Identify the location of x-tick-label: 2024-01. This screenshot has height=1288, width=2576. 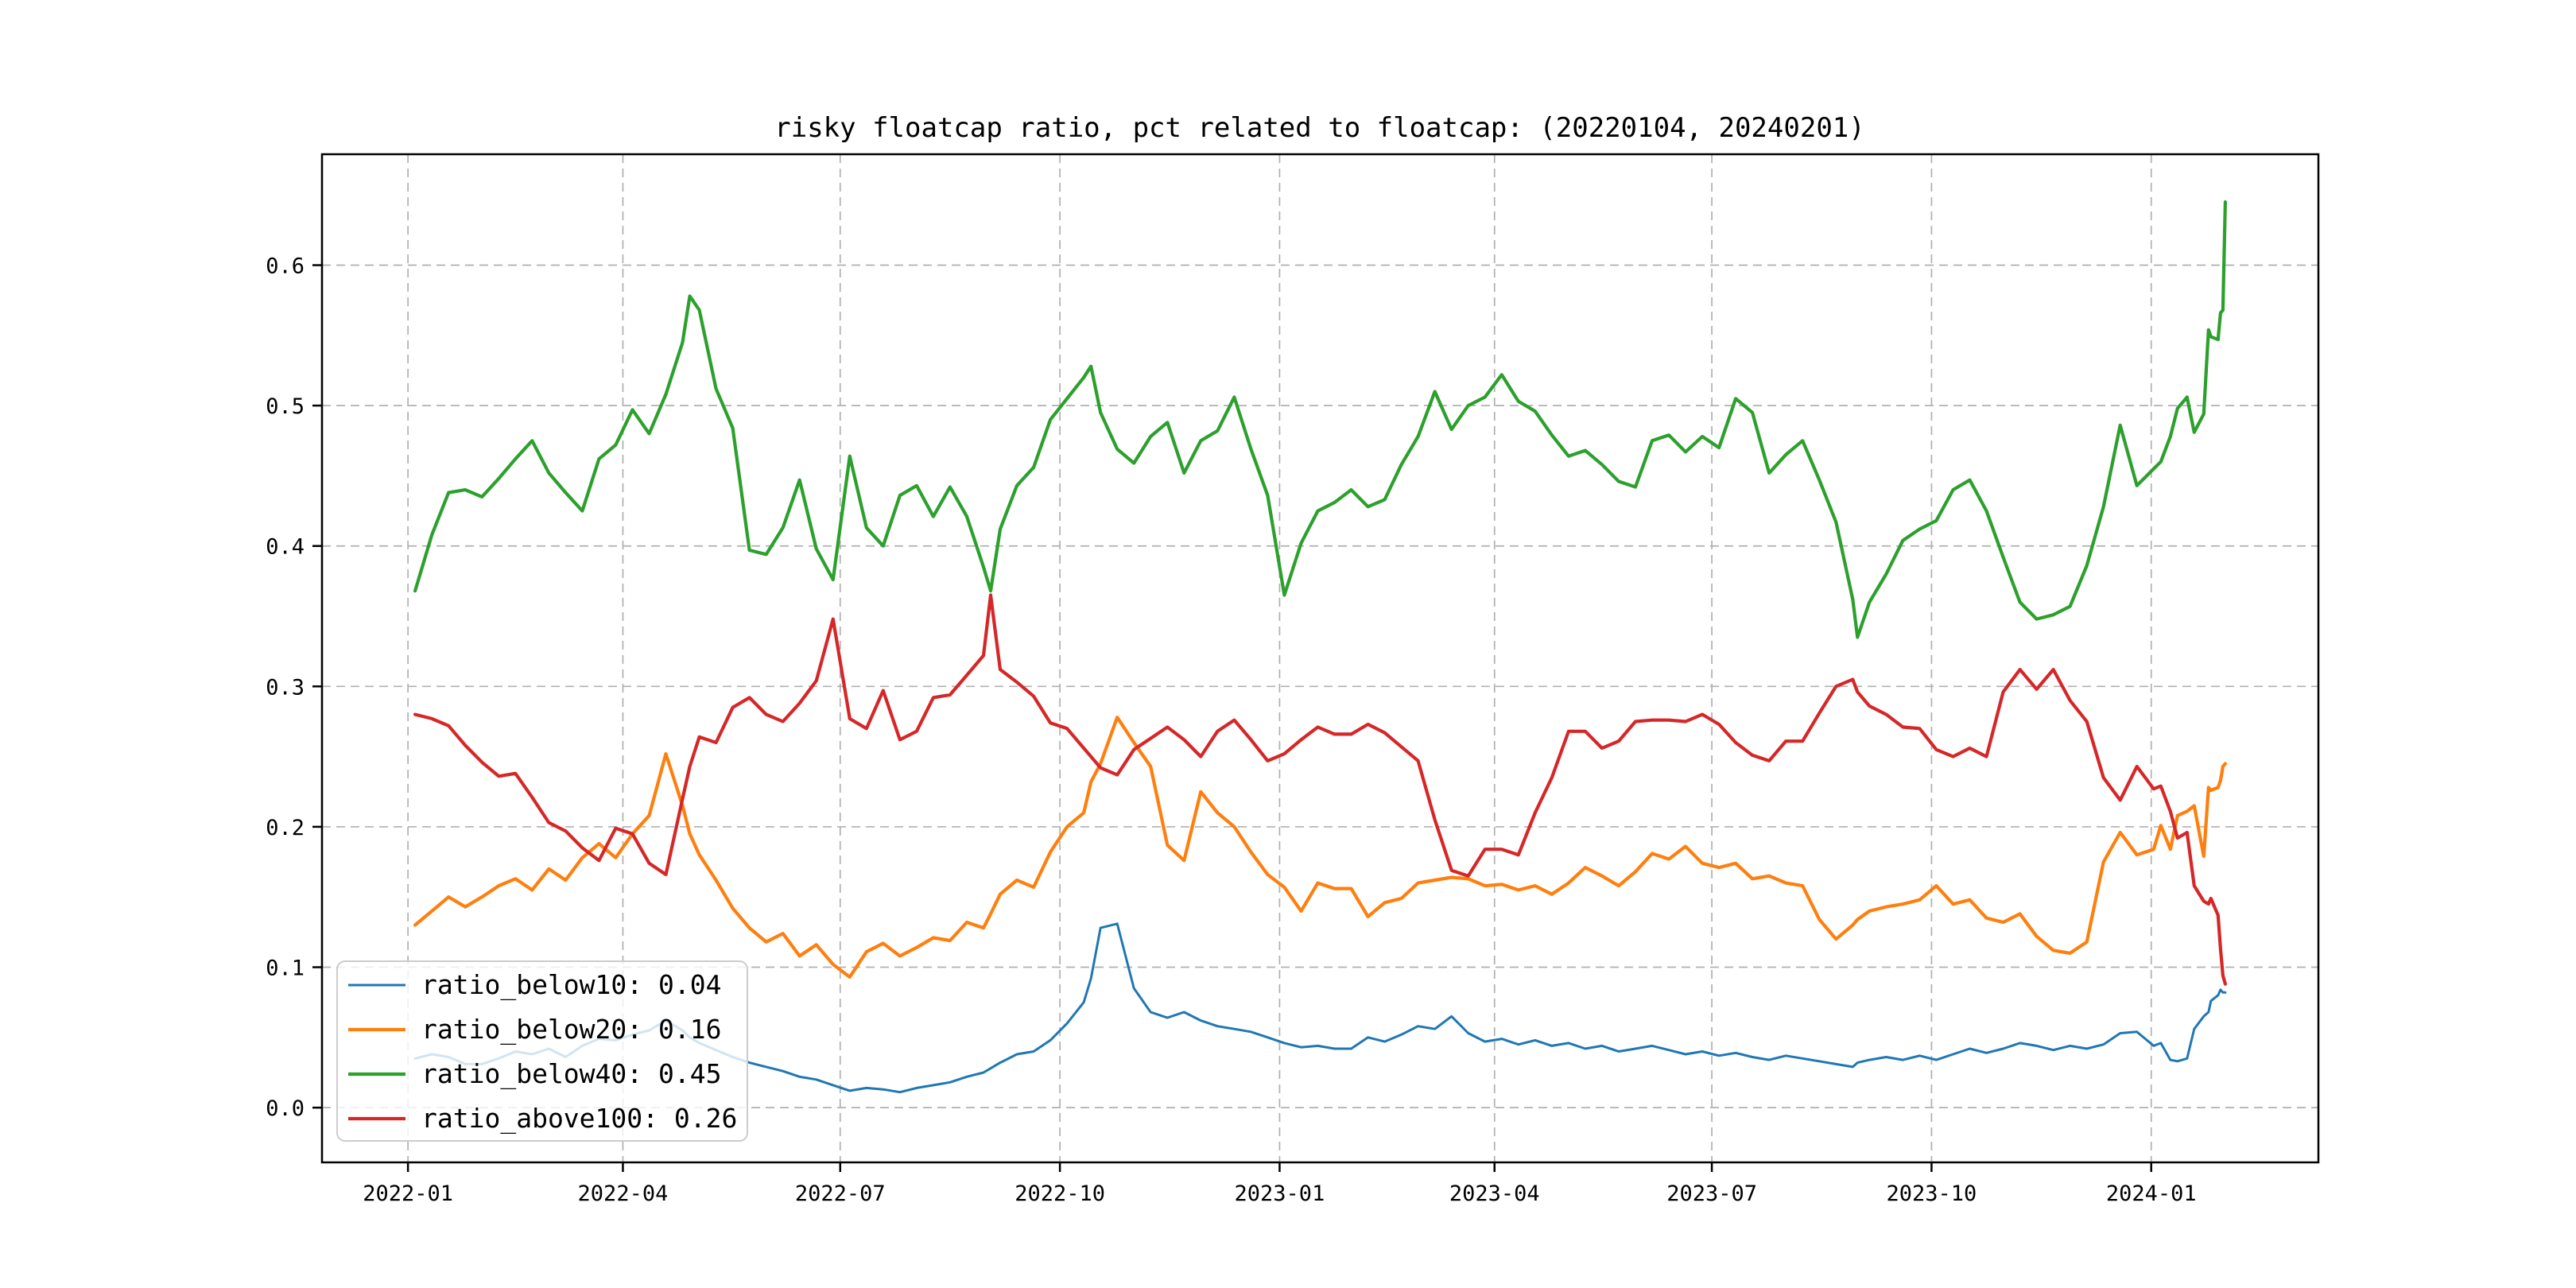
(2152, 1194).